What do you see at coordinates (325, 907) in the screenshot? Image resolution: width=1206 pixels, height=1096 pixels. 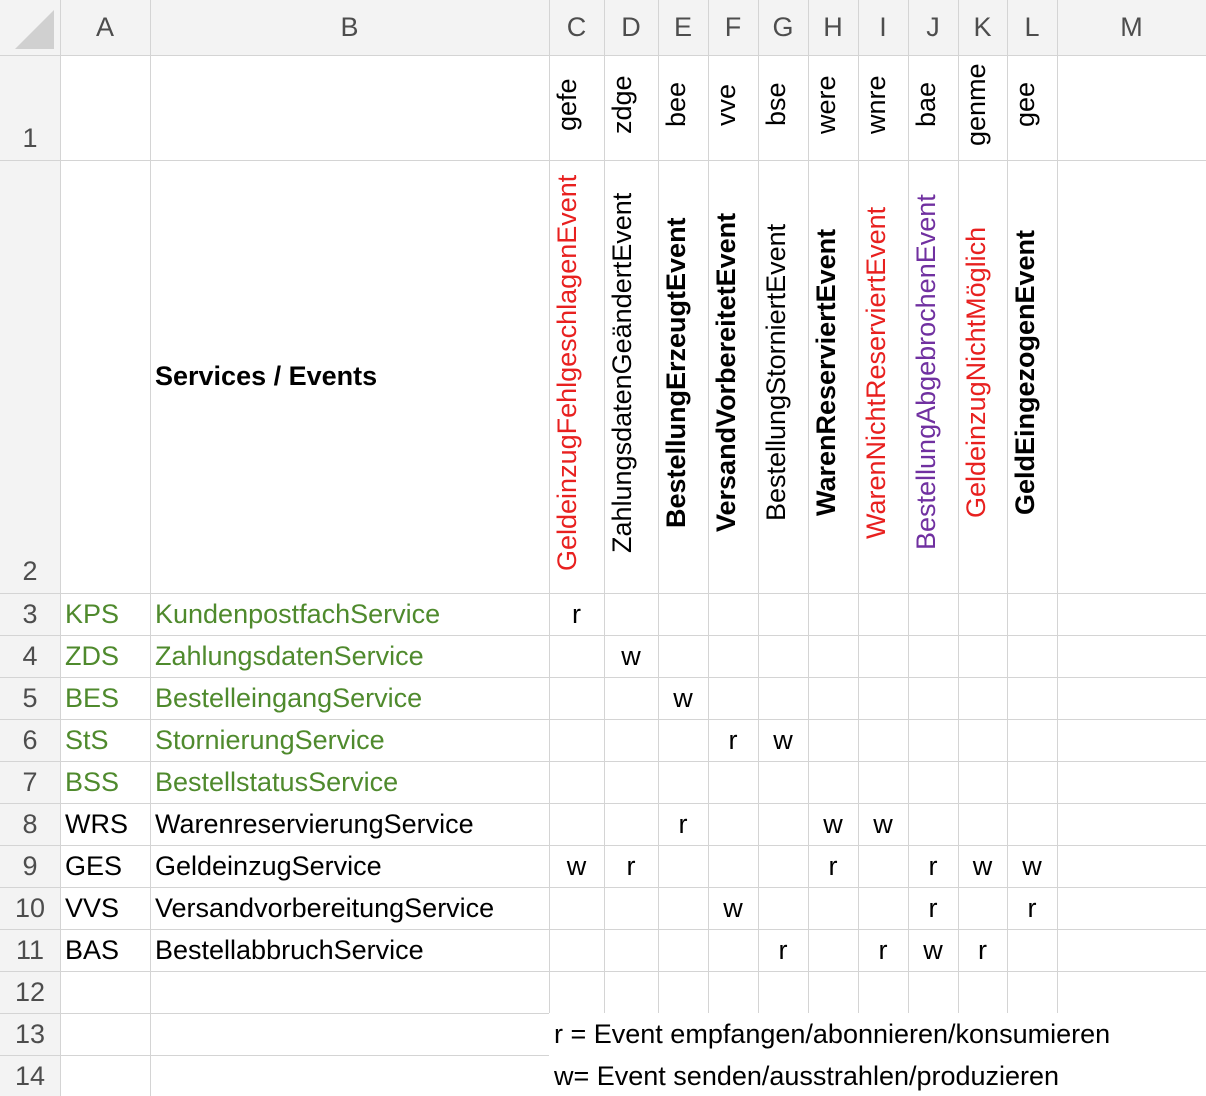 I see `service-name: VersandvorbereitungService` at bounding box center [325, 907].